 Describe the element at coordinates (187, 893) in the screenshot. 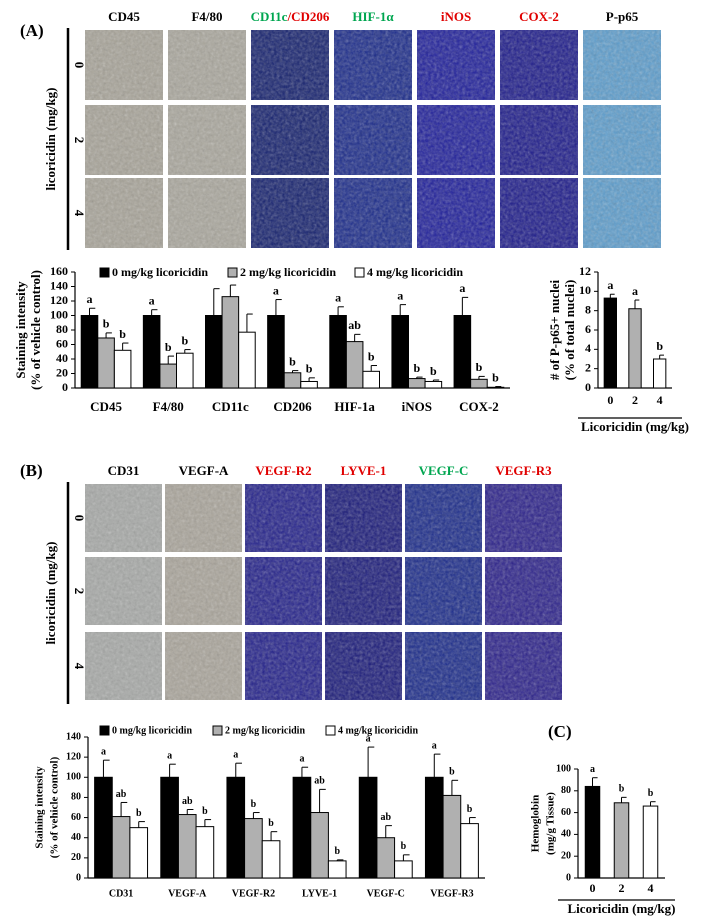

I see `x-tick-label: VEGF-A` at that location.